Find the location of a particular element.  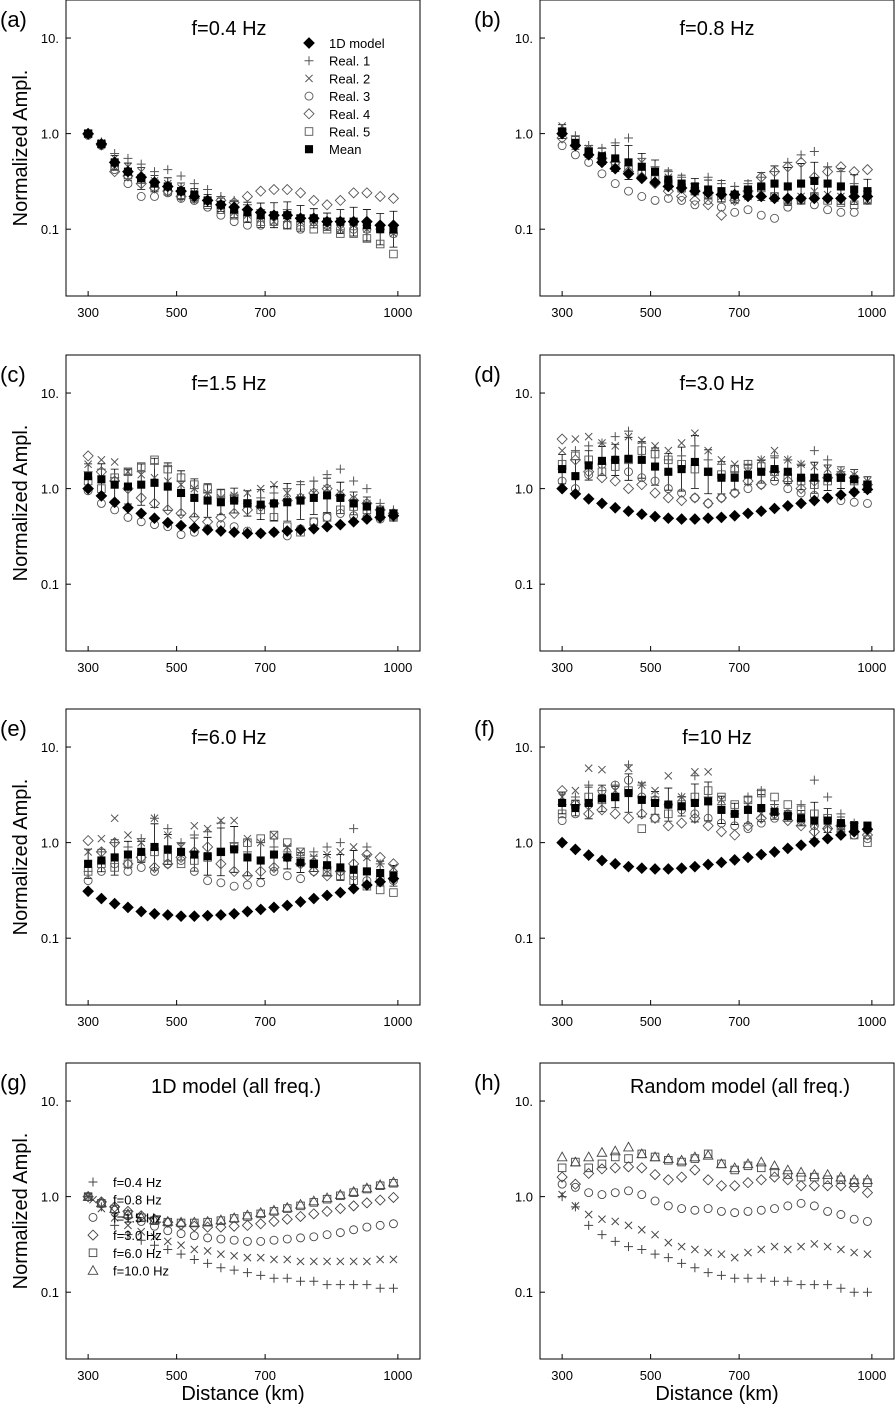

y-tick-label: 0.1 is located at coordinates (524, 938).